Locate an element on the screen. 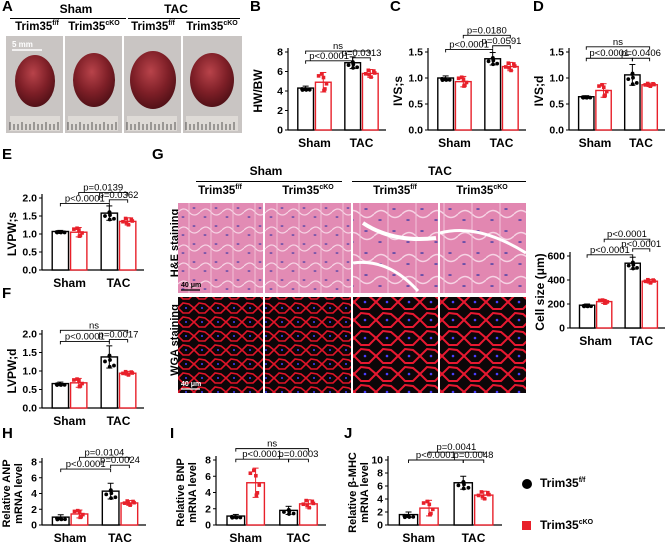 Image resolution: width=669 pixels, height=549 pixels. panel-a-scale-label: 5 mm is located at coordinates (22, 44).